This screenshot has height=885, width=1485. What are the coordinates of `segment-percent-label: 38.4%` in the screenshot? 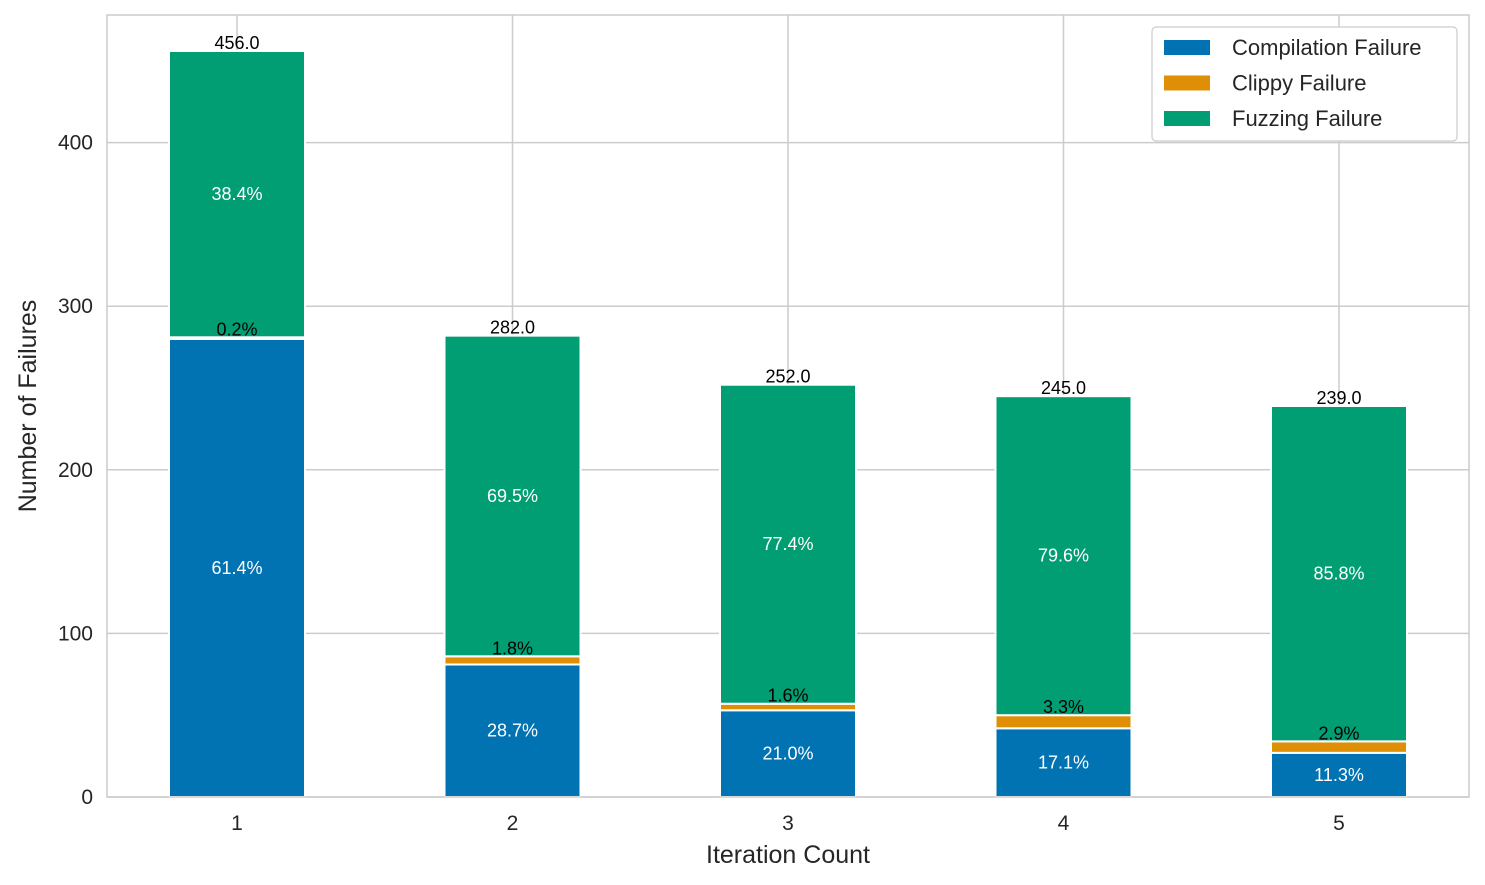 It's located at (236, 194).